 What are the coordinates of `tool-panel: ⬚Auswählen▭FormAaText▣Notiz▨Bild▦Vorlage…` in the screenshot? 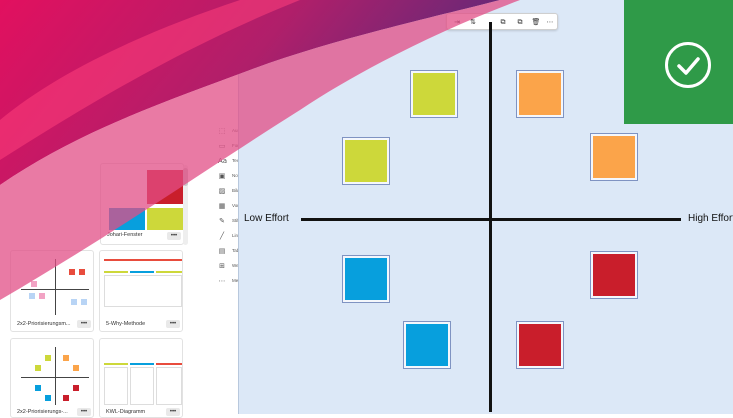 It's located at (232, 270).